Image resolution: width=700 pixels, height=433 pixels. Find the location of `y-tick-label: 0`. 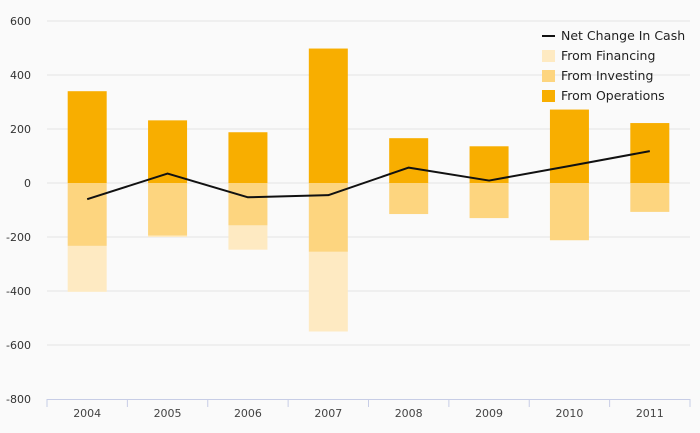

y-tick-label: 0 is located at coordinates (27, 183).